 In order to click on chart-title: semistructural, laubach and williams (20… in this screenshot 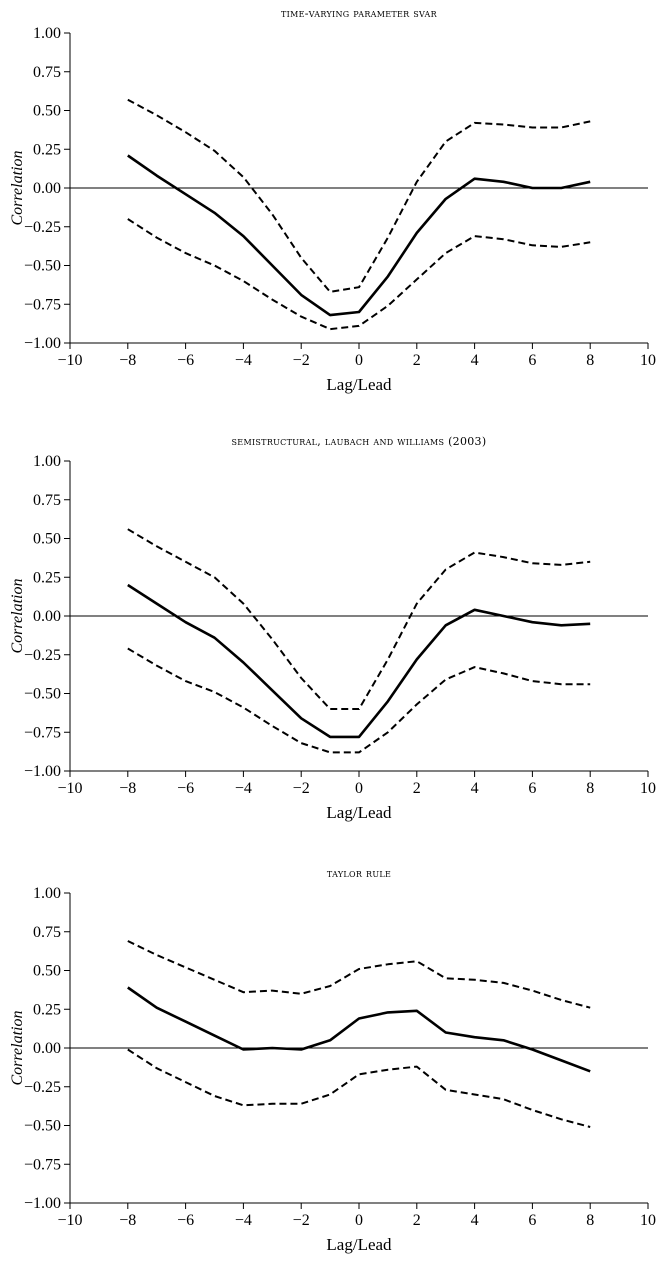, I will do `click(359, 441)`.